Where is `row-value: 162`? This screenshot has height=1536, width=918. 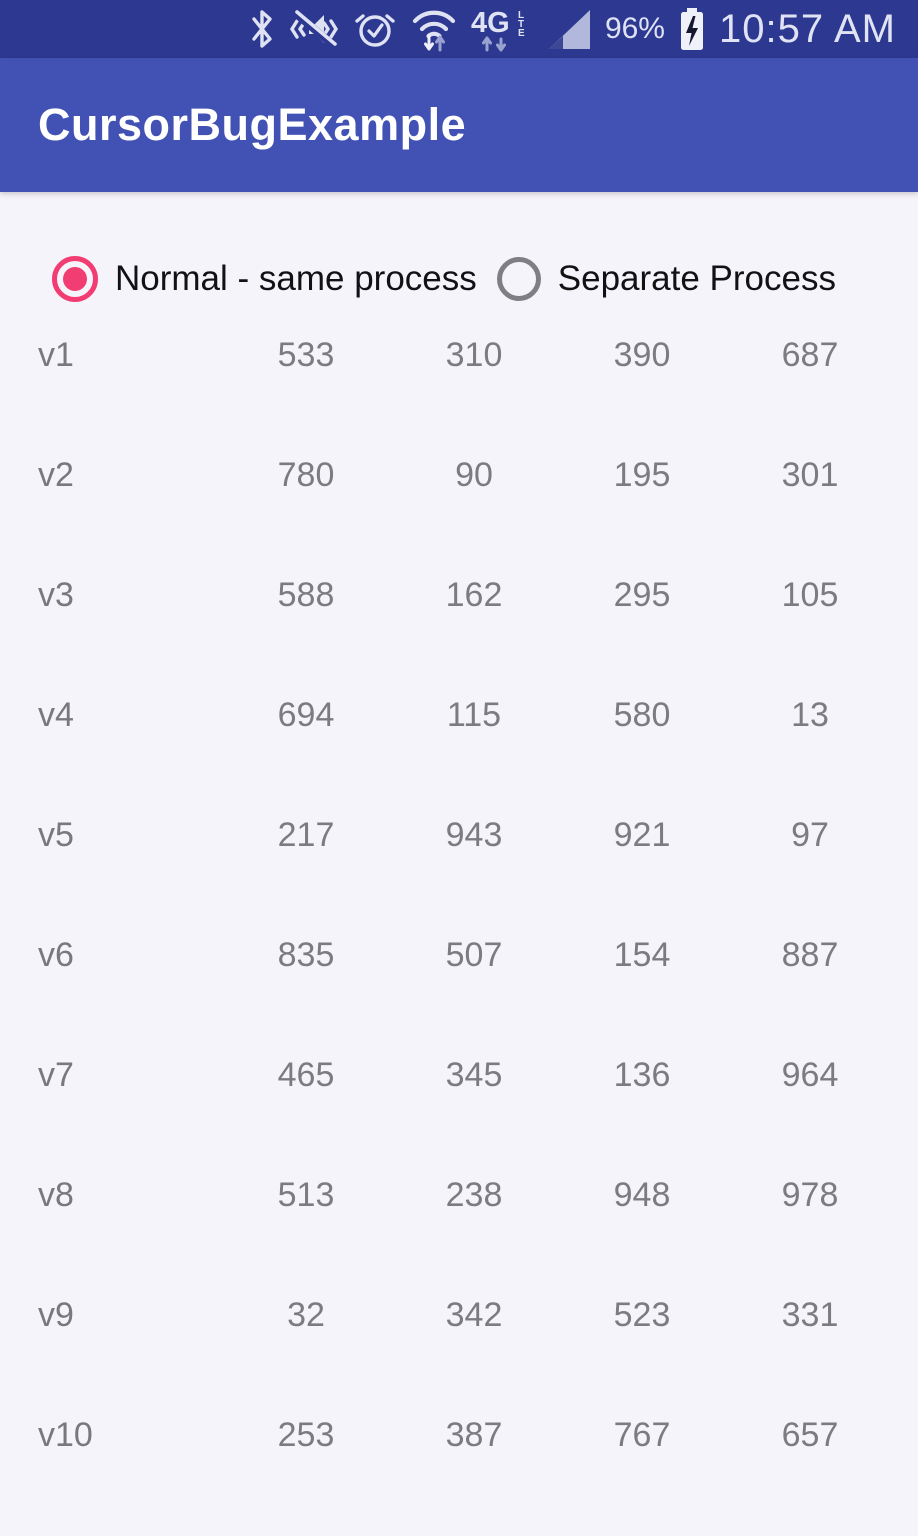 row-value: 162 is located at coordinates (474, 595).